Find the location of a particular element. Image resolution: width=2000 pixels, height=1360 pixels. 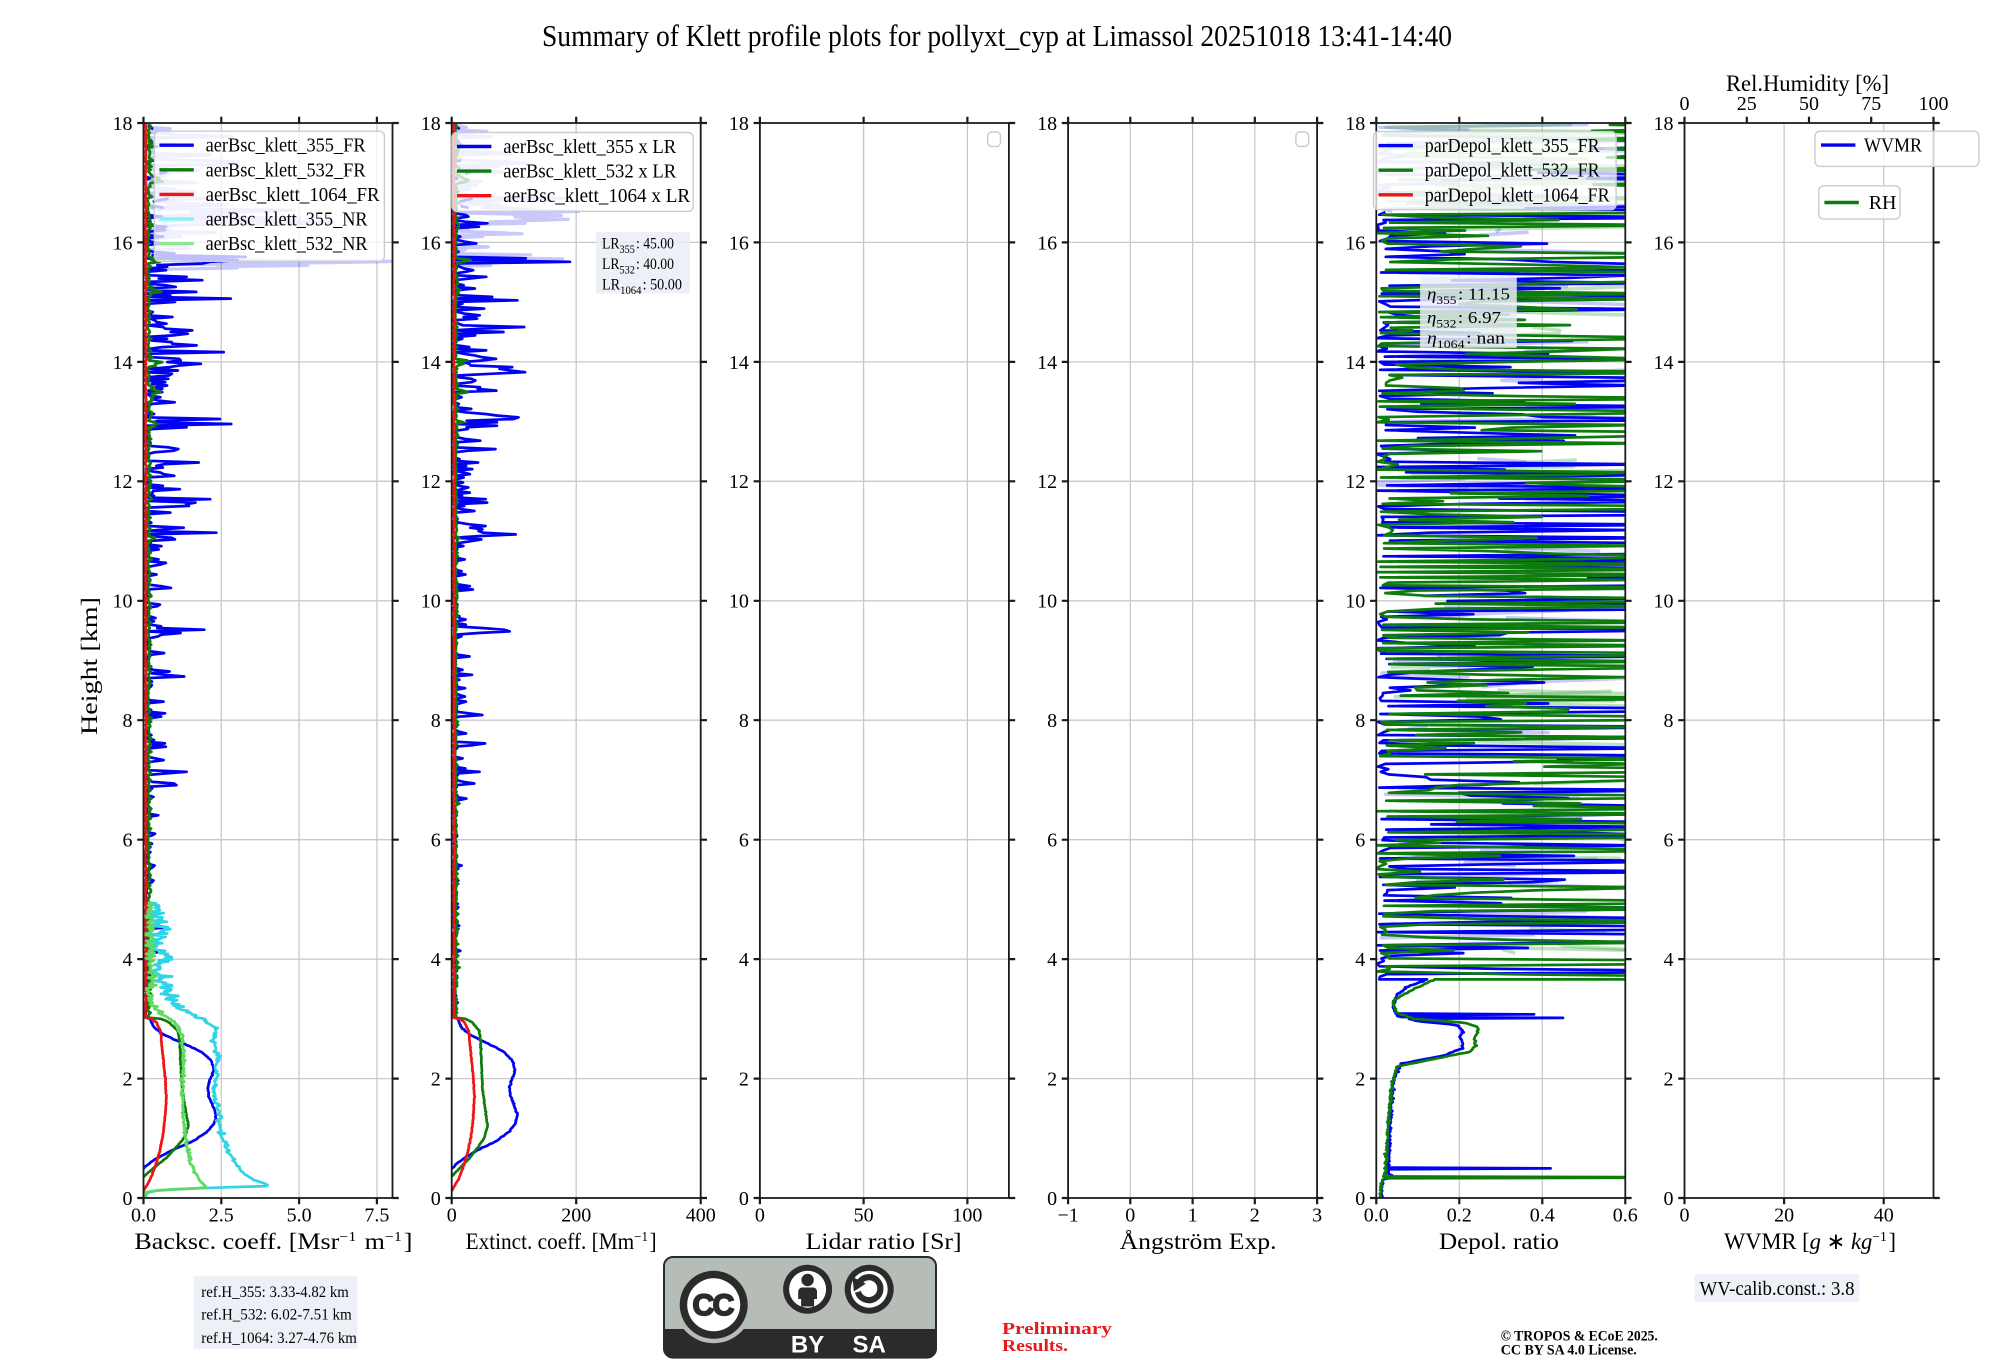

svg-text: Preliminary is located at coordinates (1057, 1328).